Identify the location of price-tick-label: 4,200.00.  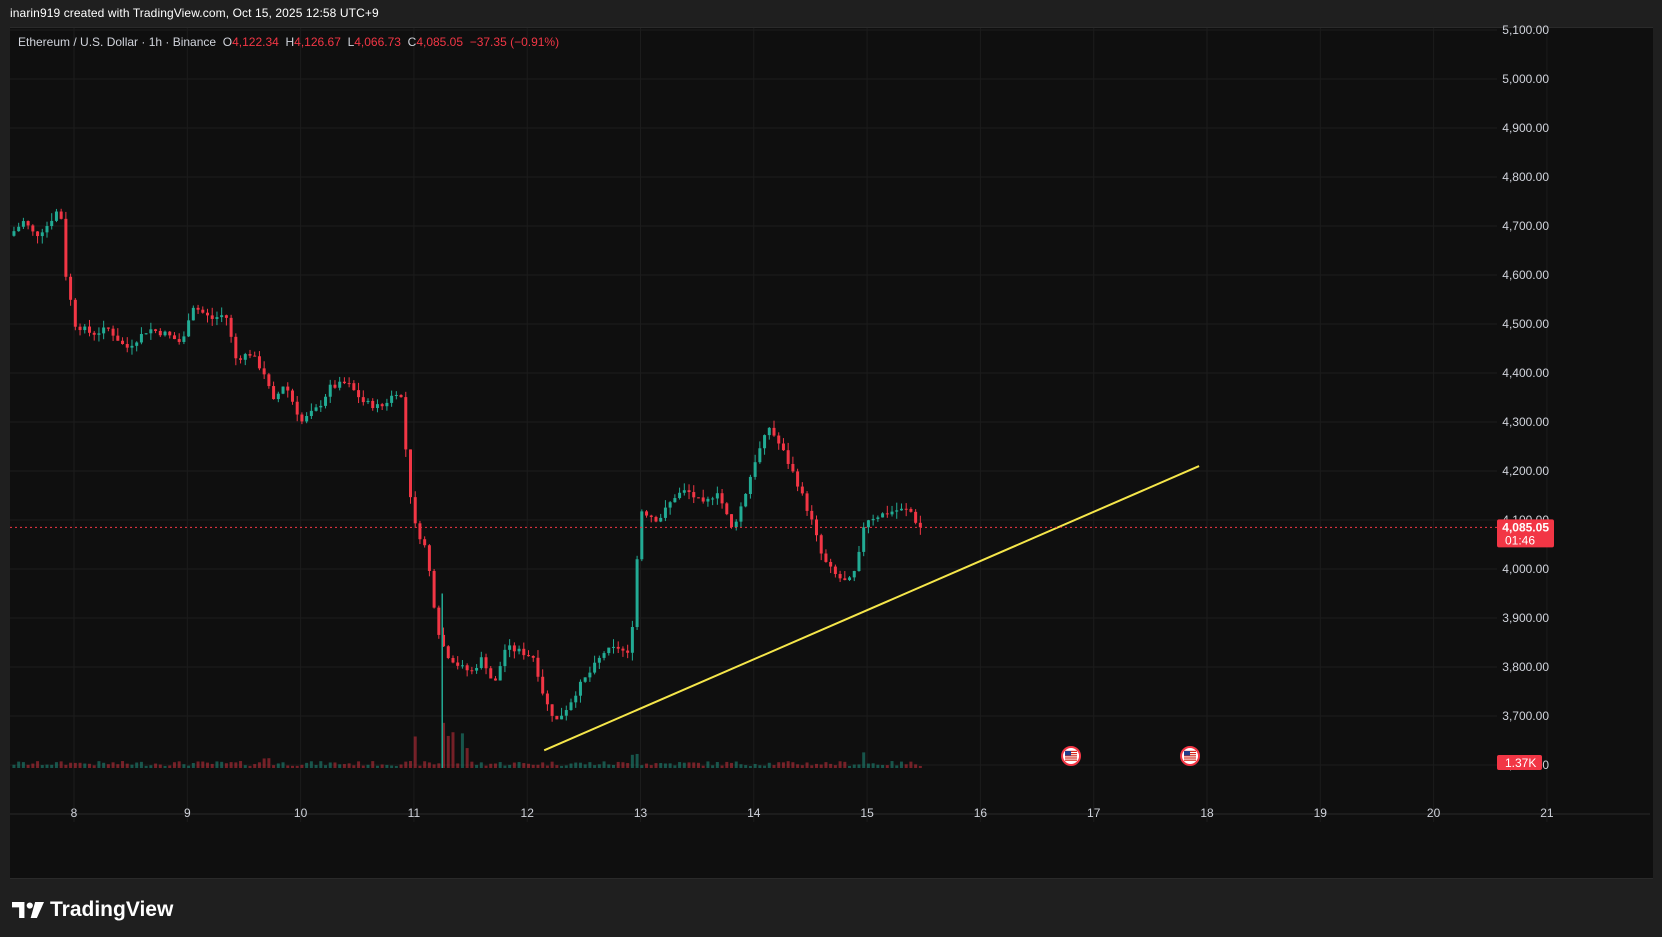
(1525, 471).